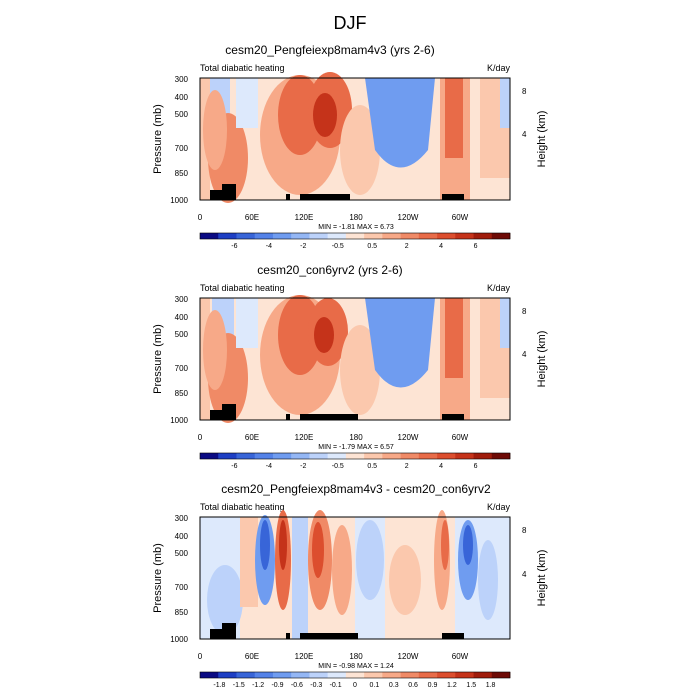 The width and height of the screenshot is (700, 700). Describe the element at coordinates (303, 466) in the screenshot. I see `colorbar-label: -2` at that location.